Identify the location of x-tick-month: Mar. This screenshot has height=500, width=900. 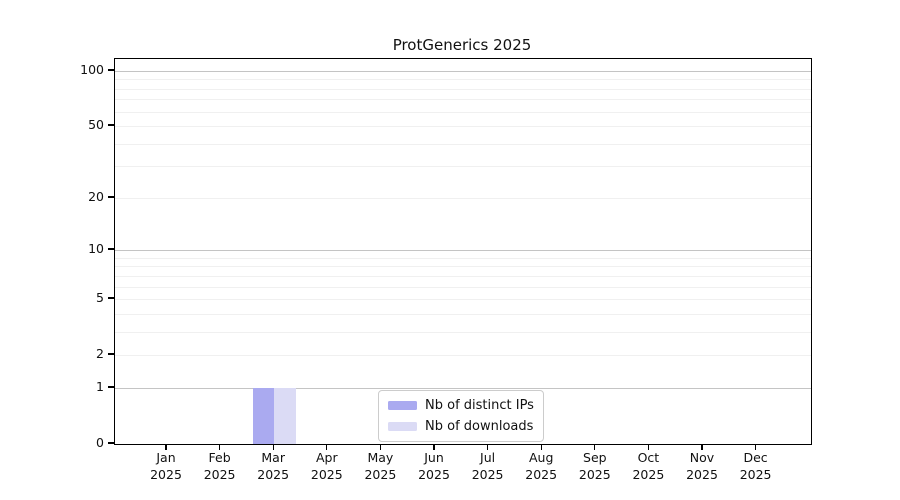
(273, 457).